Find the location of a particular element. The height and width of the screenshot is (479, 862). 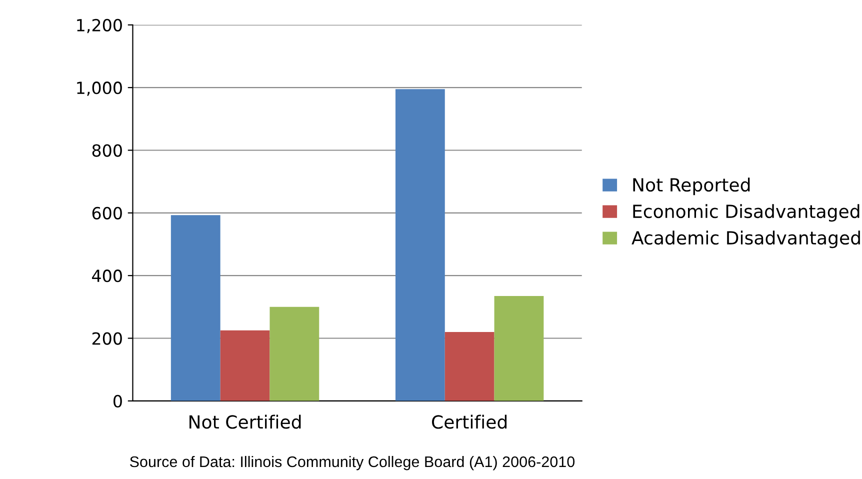

y-tick-label: 600 is located at coordinates (107, 213).